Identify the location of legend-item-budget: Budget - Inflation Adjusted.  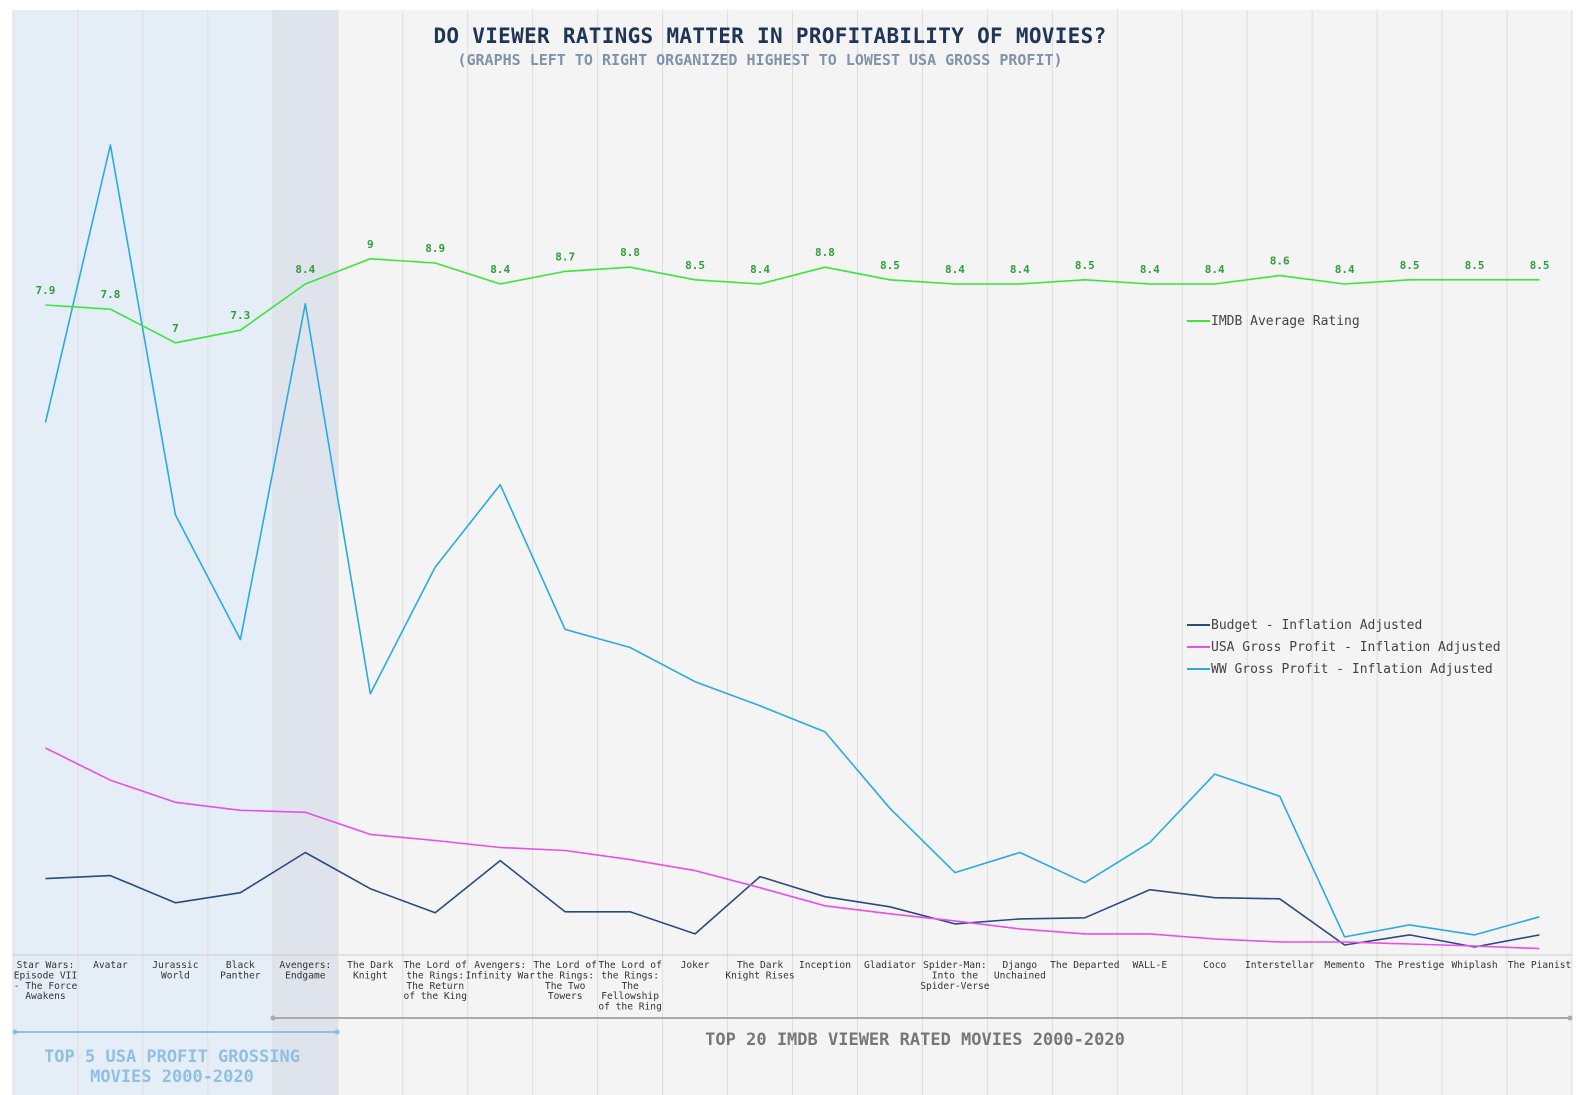
(1304, 625).